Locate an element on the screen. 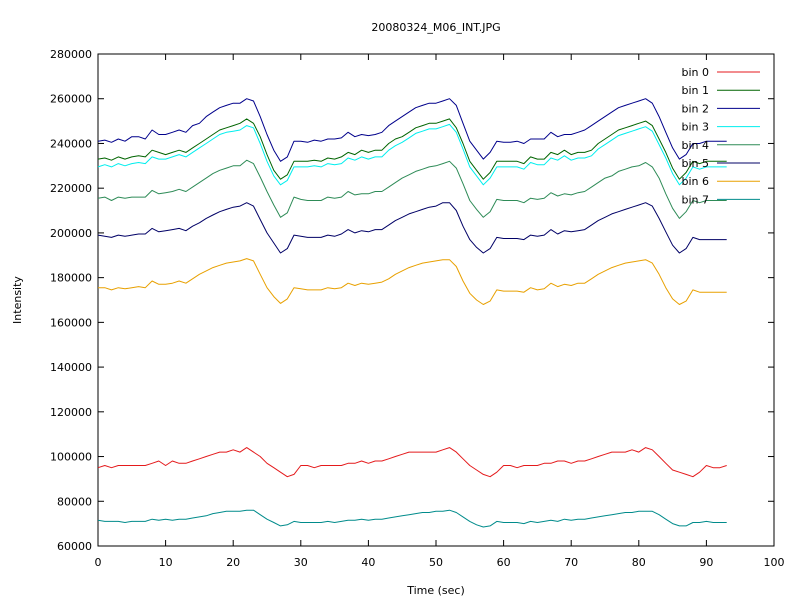 This screenshot has height=604, width=800. x-tick-label: 100 is located at coordinates (774, 562).